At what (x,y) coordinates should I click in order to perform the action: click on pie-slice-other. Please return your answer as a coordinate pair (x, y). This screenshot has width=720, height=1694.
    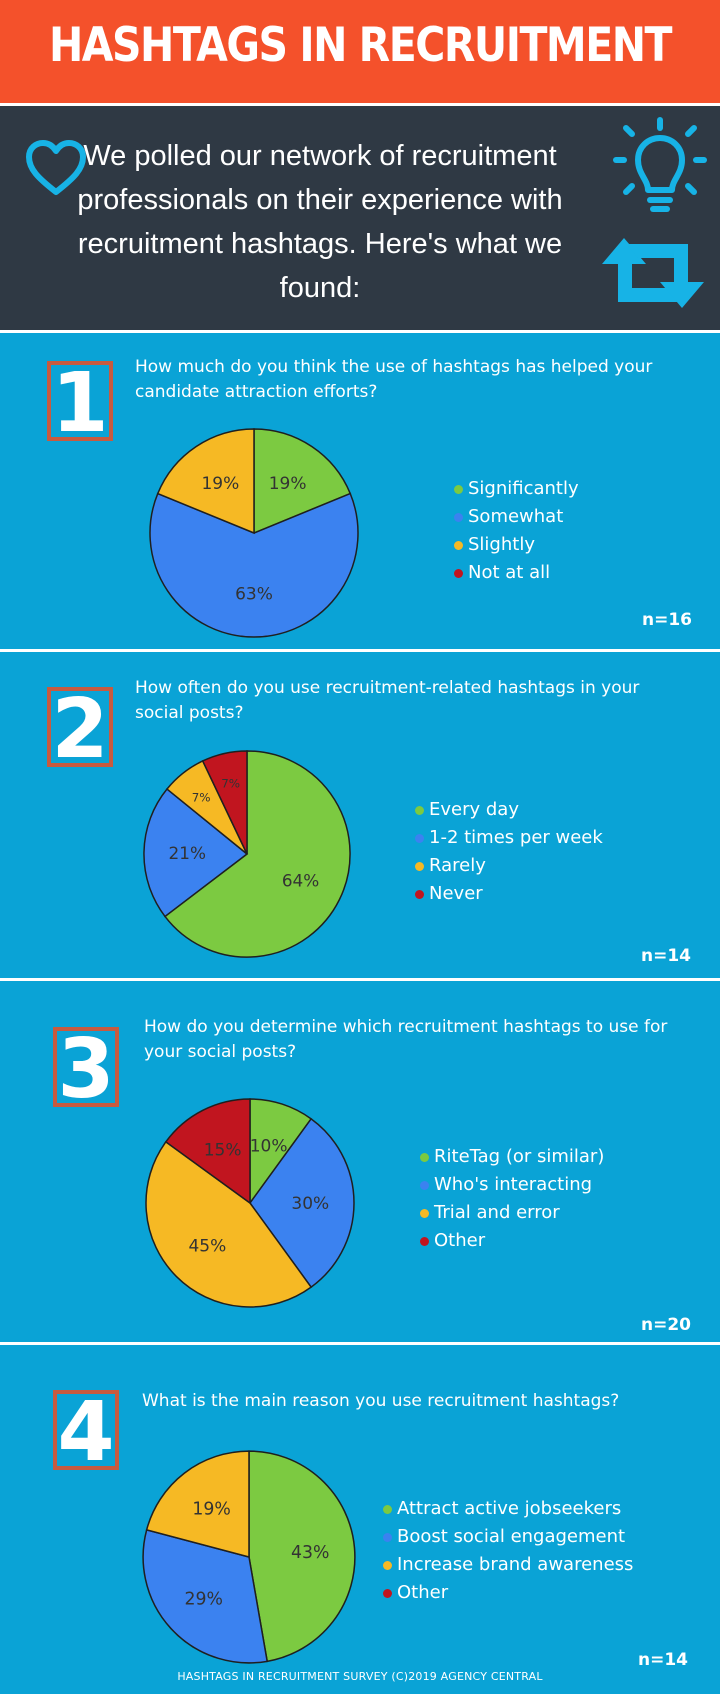
    Looking at the image, I should click on (207, 1151).